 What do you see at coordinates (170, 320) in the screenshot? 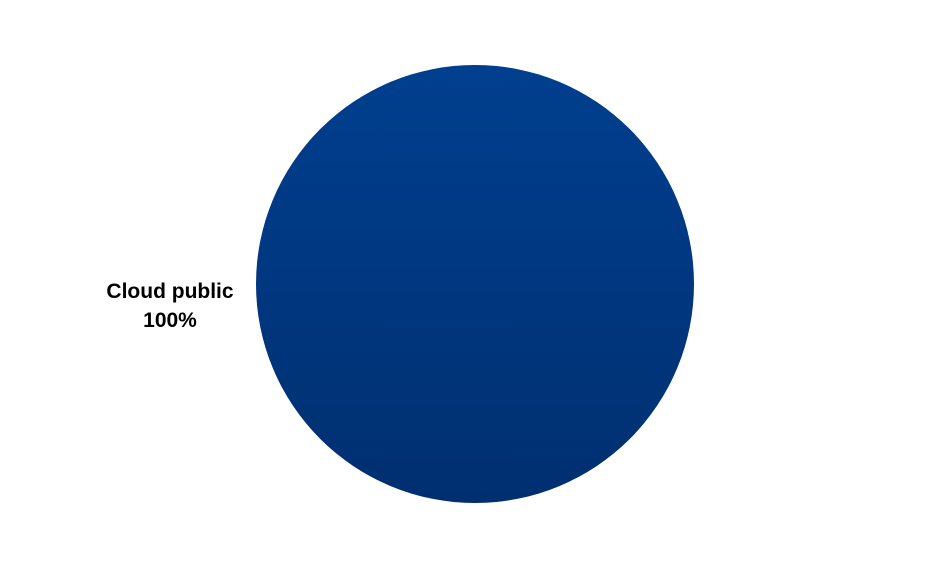
I see `slice-label-value: 100%` at bounding box center [170, 320].